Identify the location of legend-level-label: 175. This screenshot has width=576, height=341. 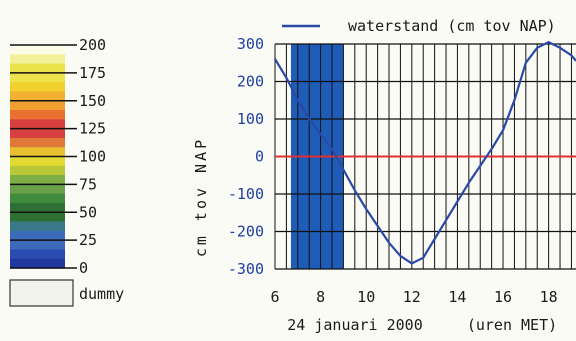
(92, 73).